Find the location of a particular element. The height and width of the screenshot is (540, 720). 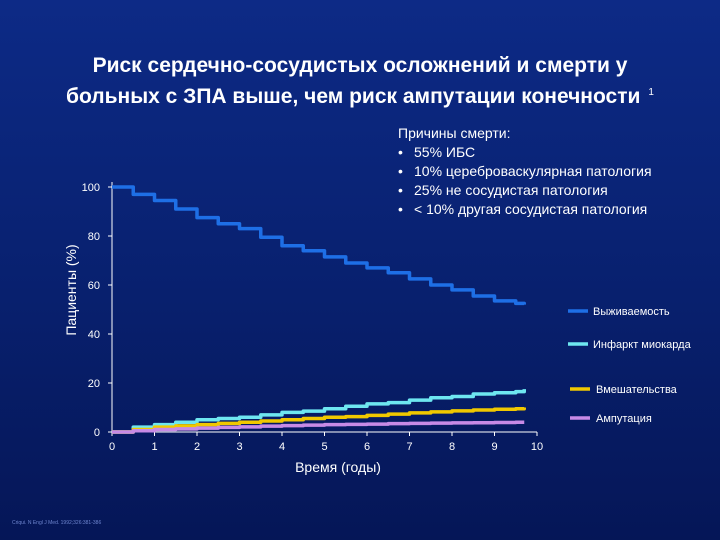

x-tick-label: 9 is located at coordinates (494, 447).